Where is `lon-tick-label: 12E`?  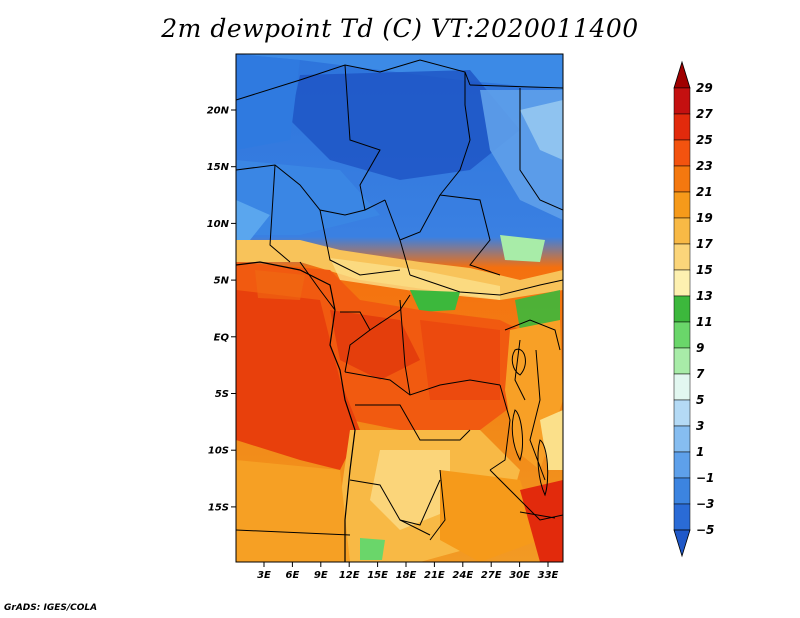 lon-tick-label: 12E is located at coordinates (349, 575).